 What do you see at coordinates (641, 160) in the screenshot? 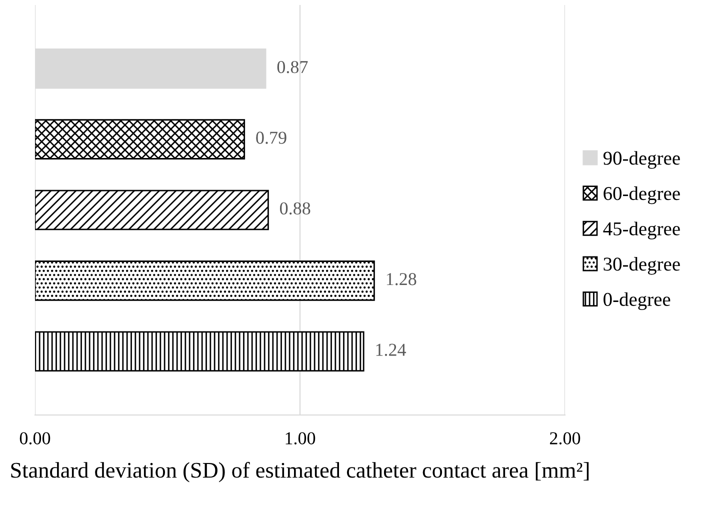
I see `legend-label: 90-degree` at bounding box center [641, 160].